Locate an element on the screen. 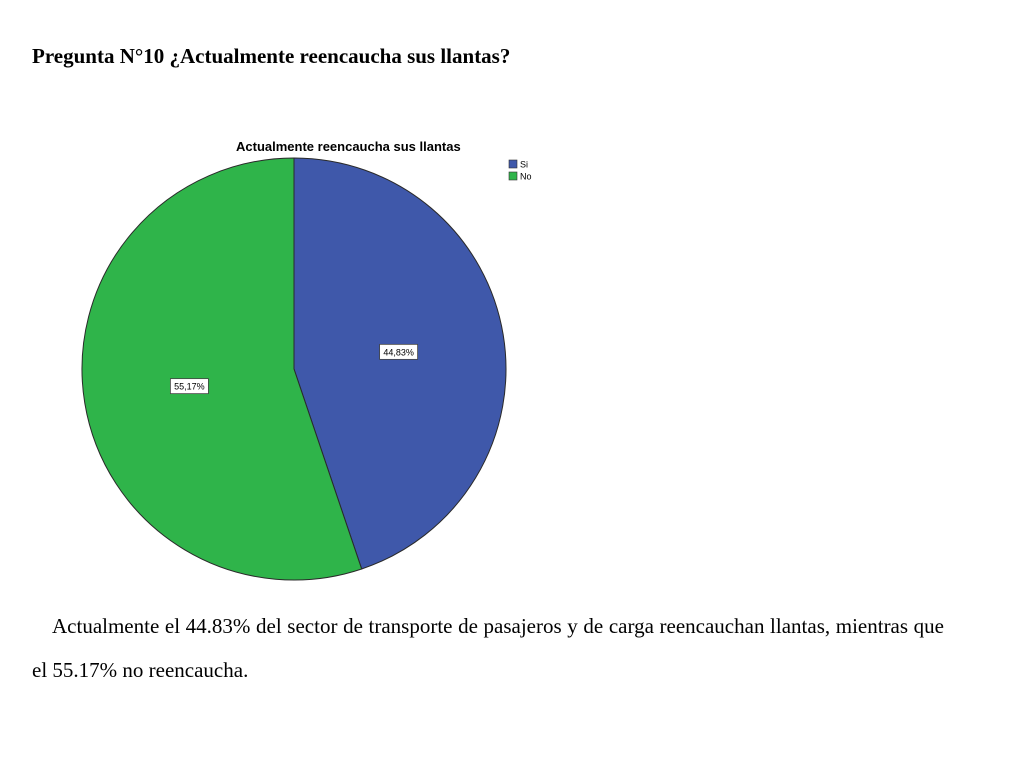 This screenshot has width=1024, height=768. chart-title: Actualmente reencaucha sus llantas is located at coordinates (348, 146).